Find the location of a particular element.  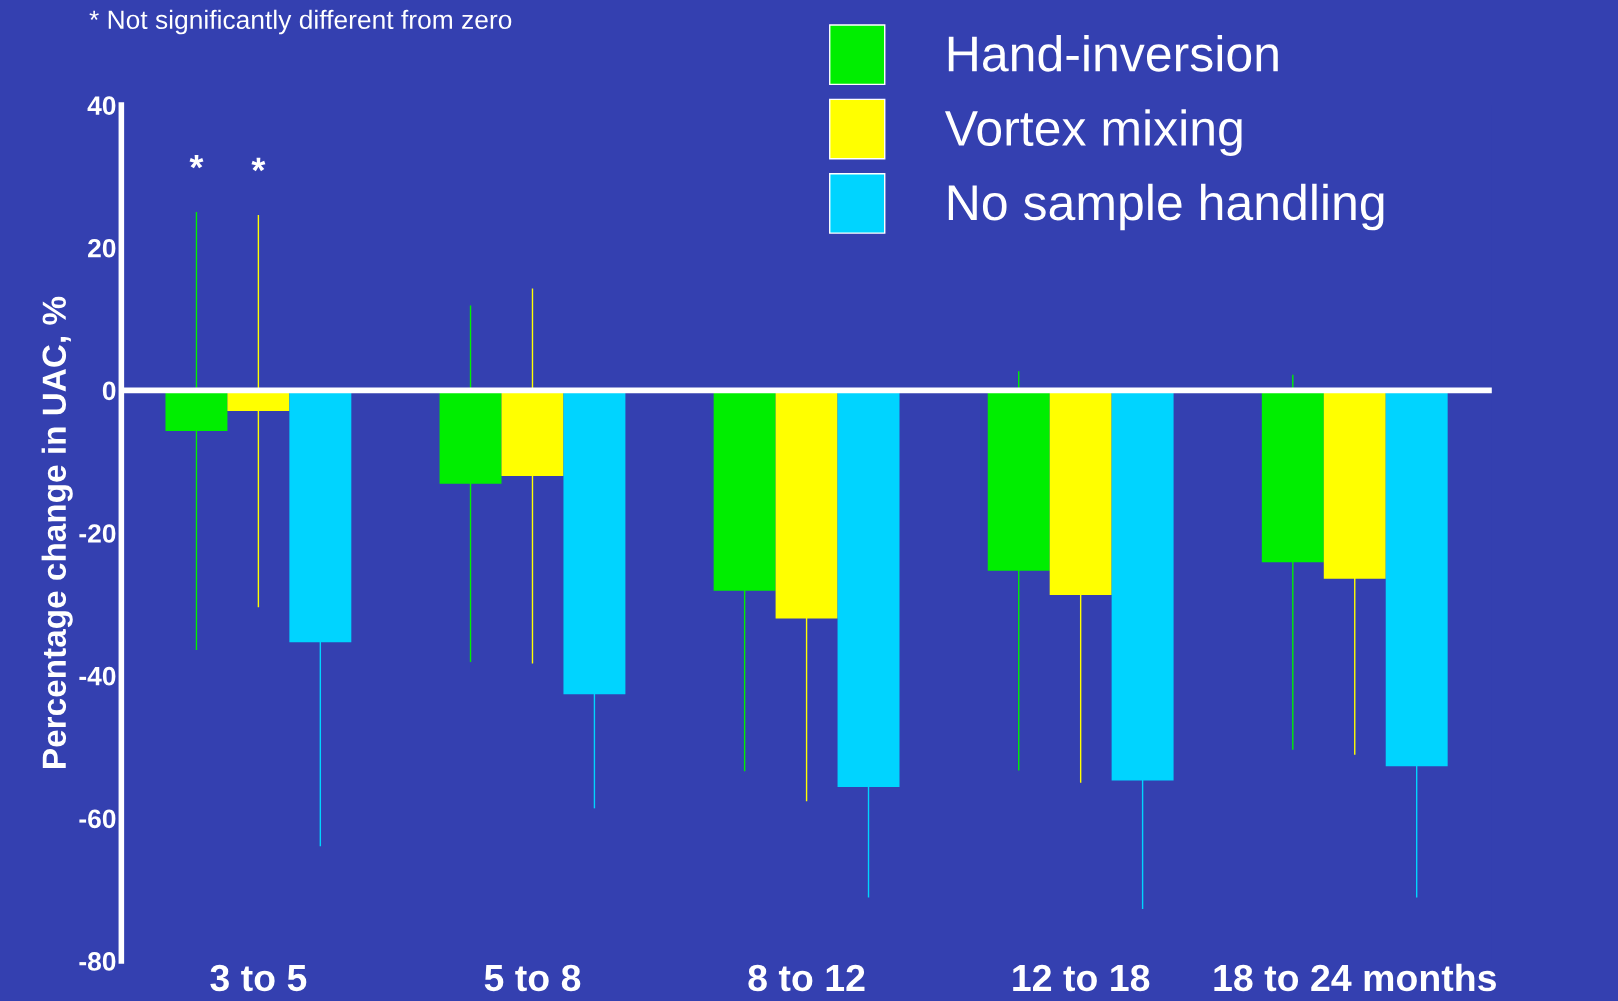

x-tick-label: 18 to 24 months is located at coordinates (1355, 977).